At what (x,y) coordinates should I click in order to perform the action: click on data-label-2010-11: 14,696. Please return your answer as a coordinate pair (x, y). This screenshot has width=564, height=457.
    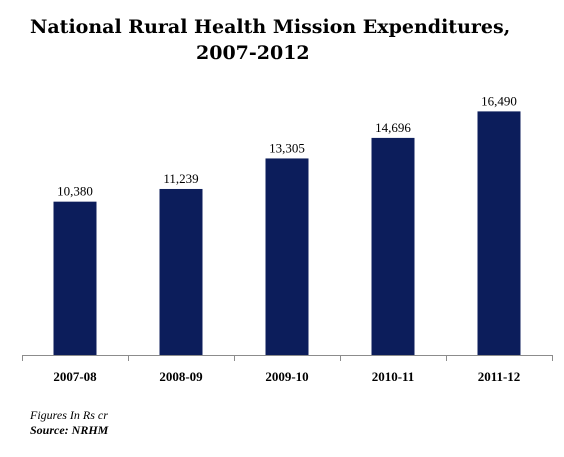
    Looking at the image, I should click on (393, 127).